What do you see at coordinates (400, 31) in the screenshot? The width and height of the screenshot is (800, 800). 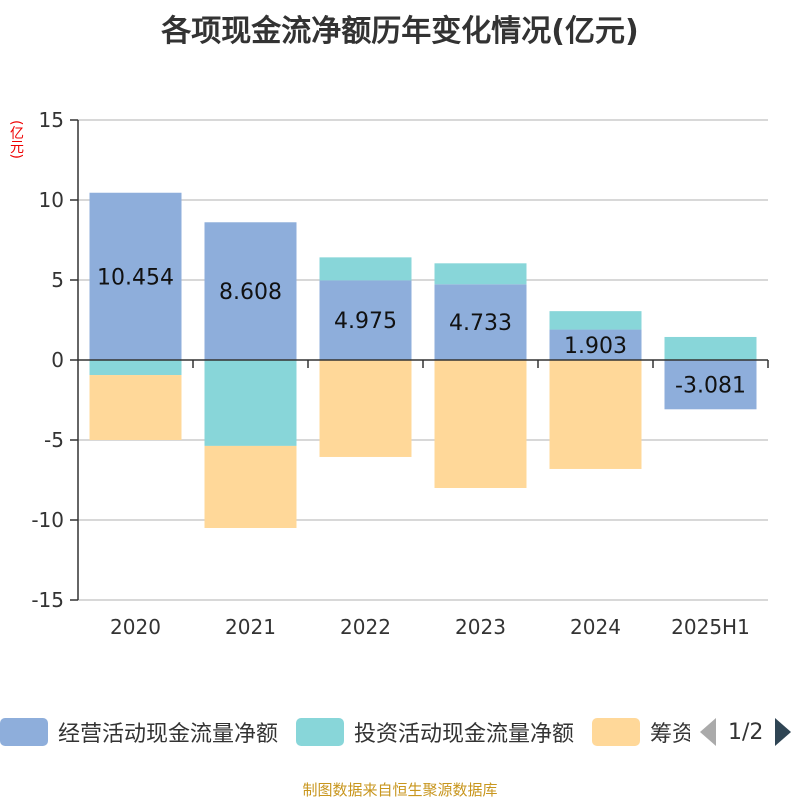 I see `chart-title: 各项现金流净额历年变化情况(亿元)` at bounding box center [400, 31].